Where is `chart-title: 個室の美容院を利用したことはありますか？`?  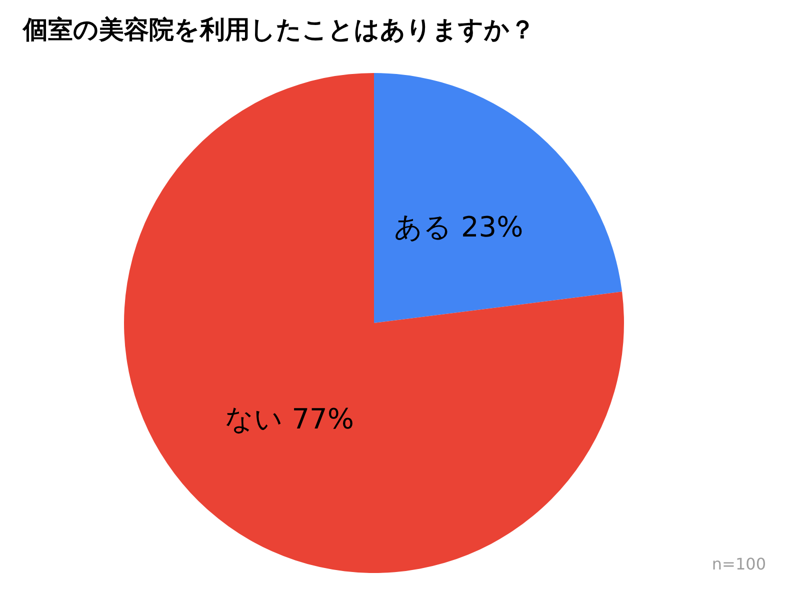 chart-title: 個室の美容院を利用したことはありますか？ is located at coordinates (278, 29).